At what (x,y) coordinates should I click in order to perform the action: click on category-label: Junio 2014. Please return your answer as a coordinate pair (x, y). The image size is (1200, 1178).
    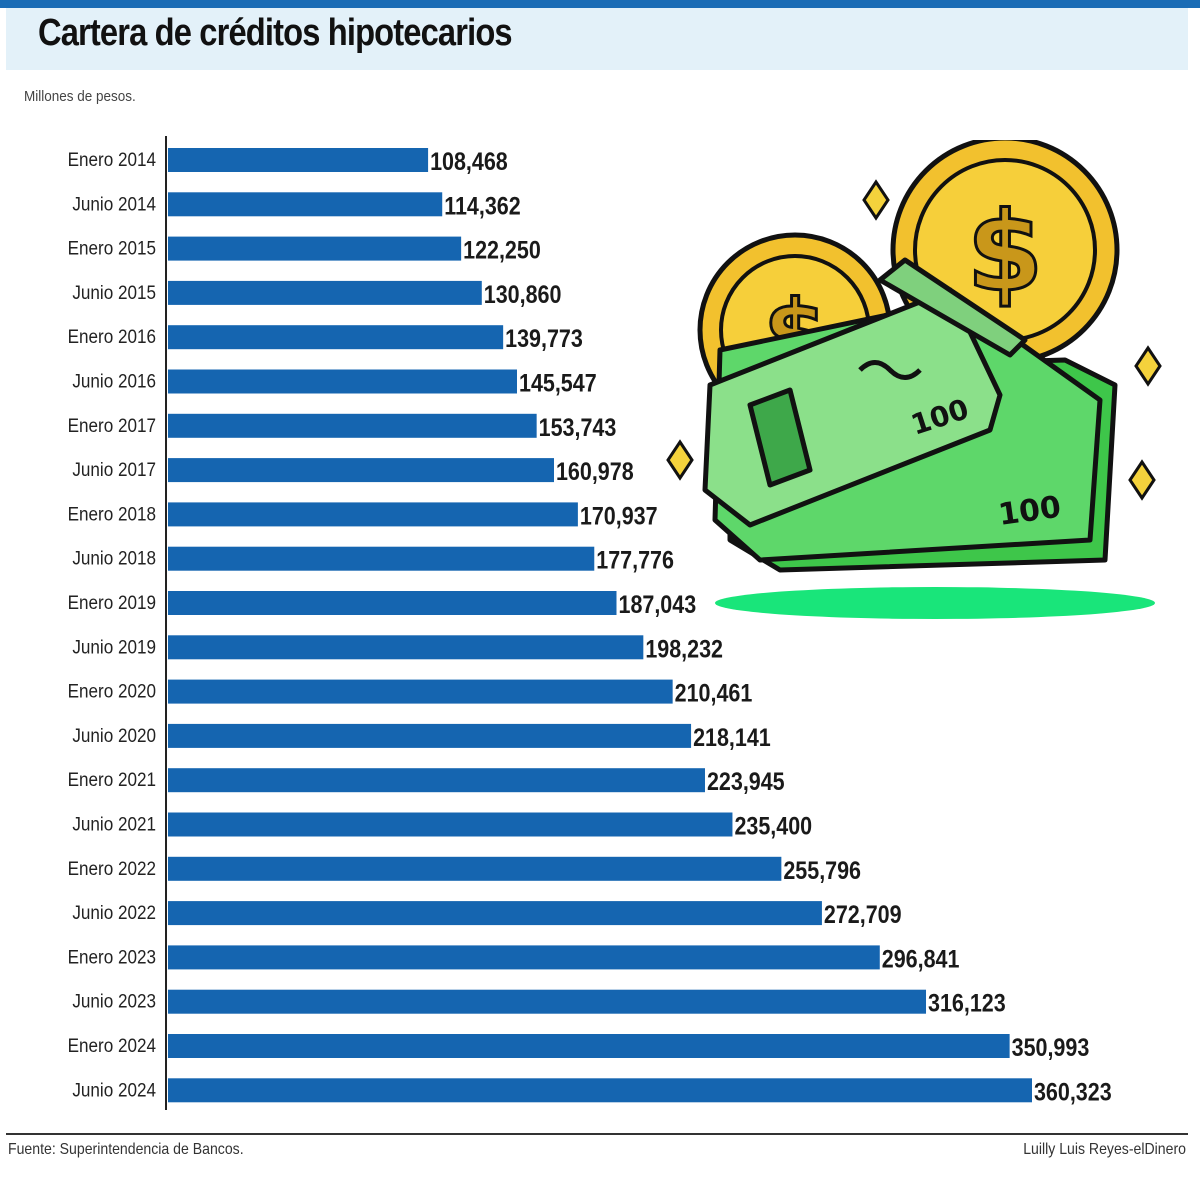
    Looking at the image, I should click on (114, 203).